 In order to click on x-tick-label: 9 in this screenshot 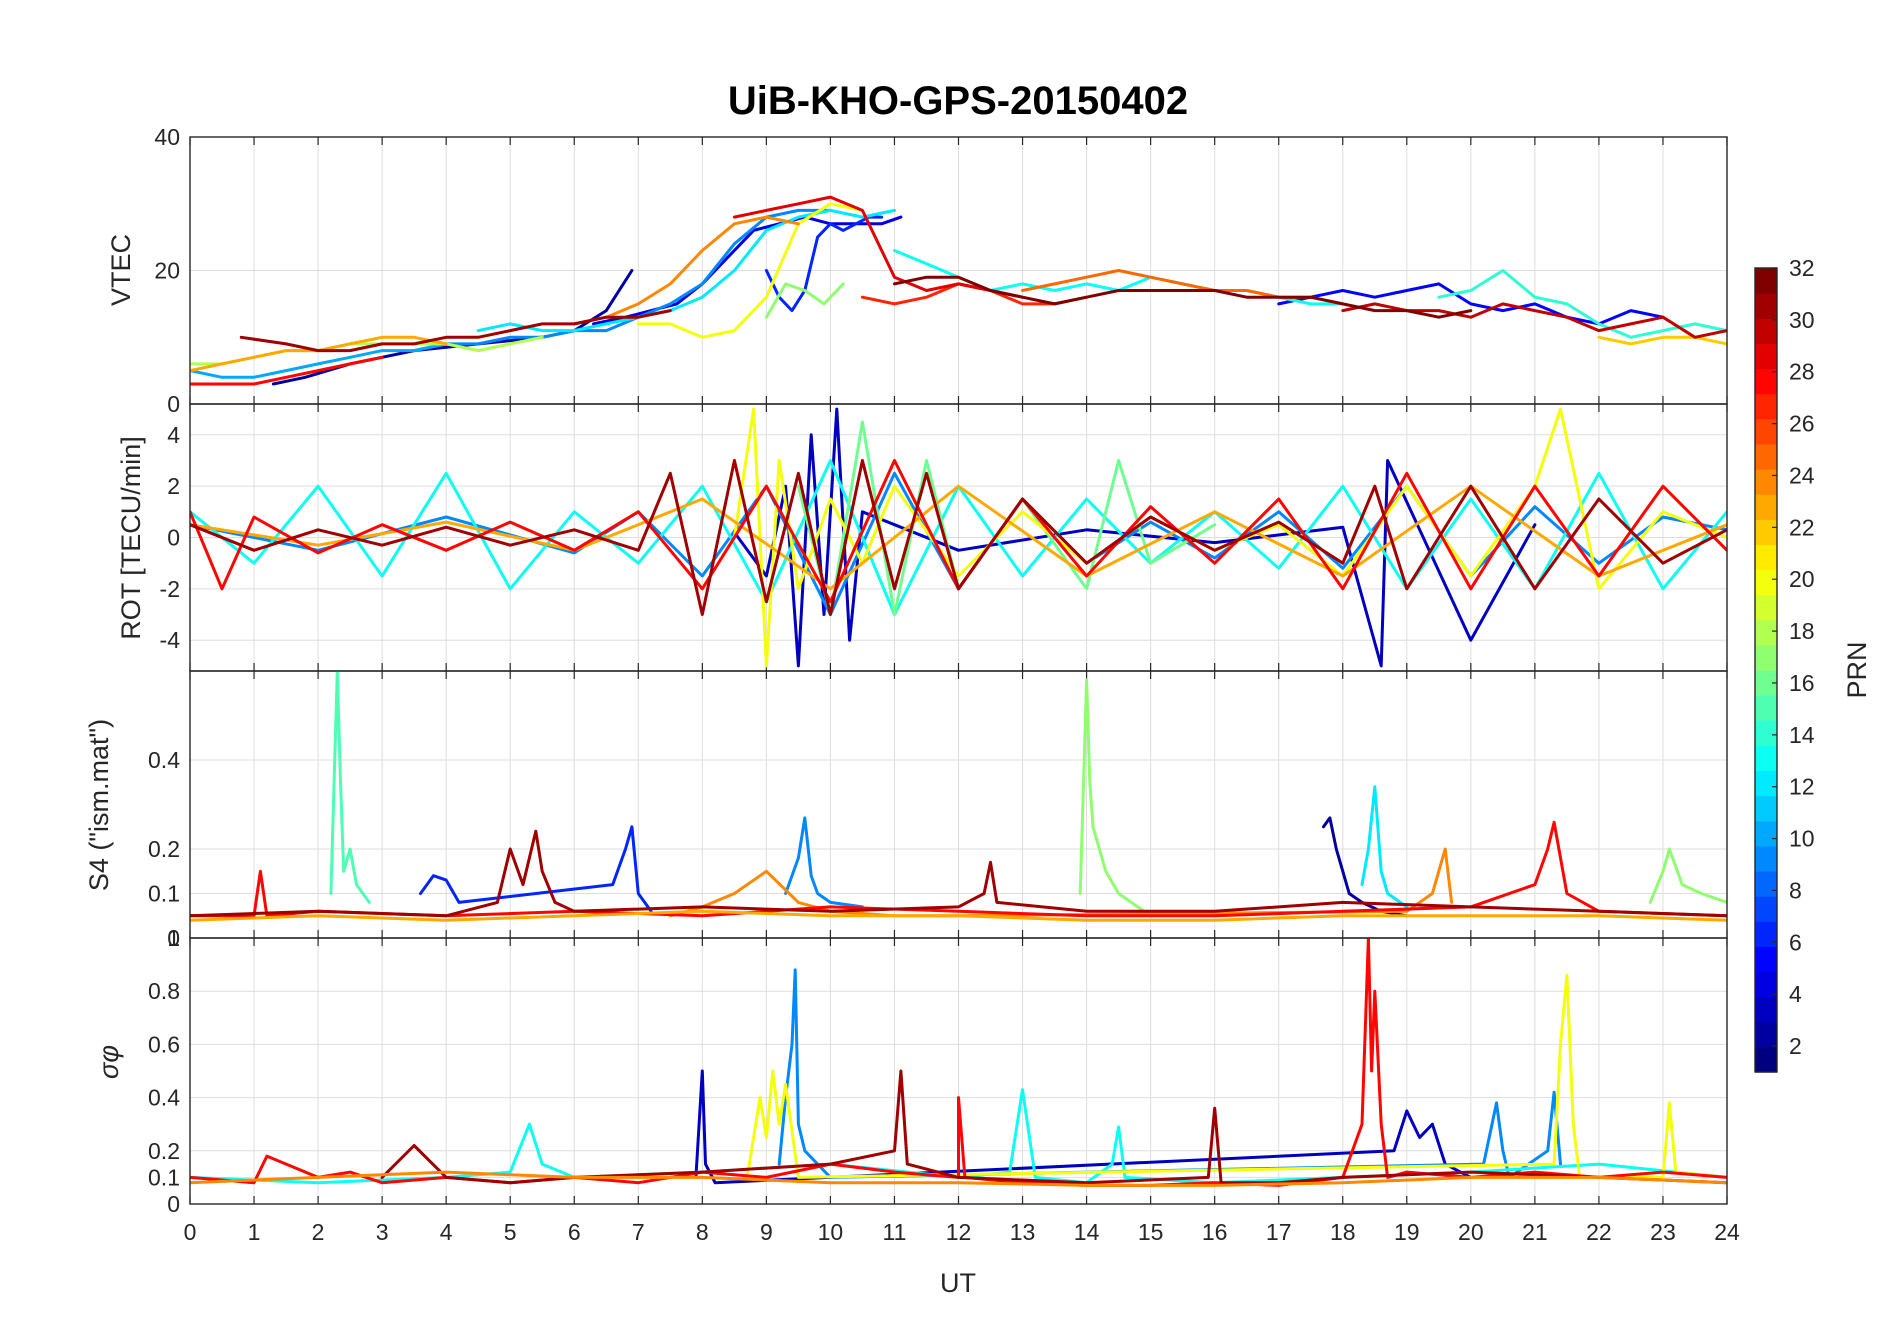, I will do `click(766, 1232)`.